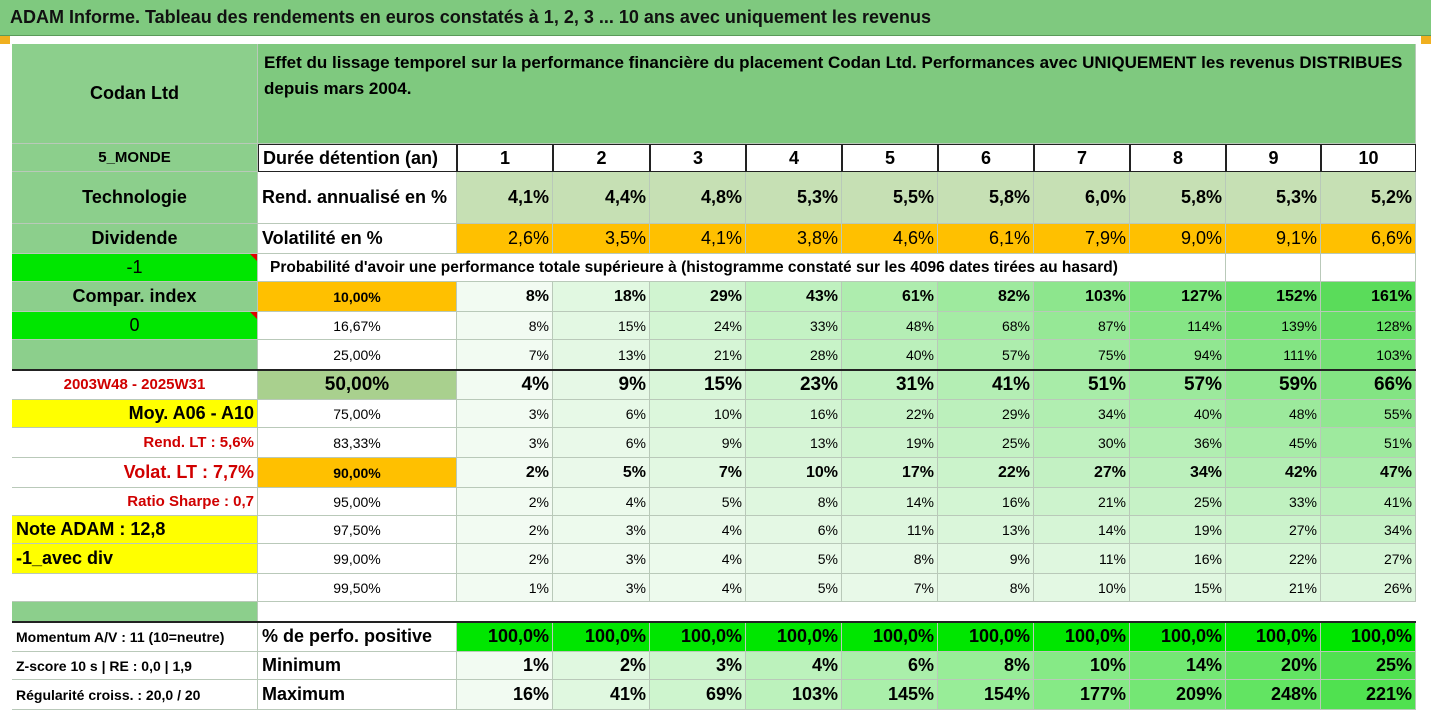  What do you see at coordinates (698, 695) in the screenshot?
I see `stats-value: 69%` at bounding box center [698, 695].